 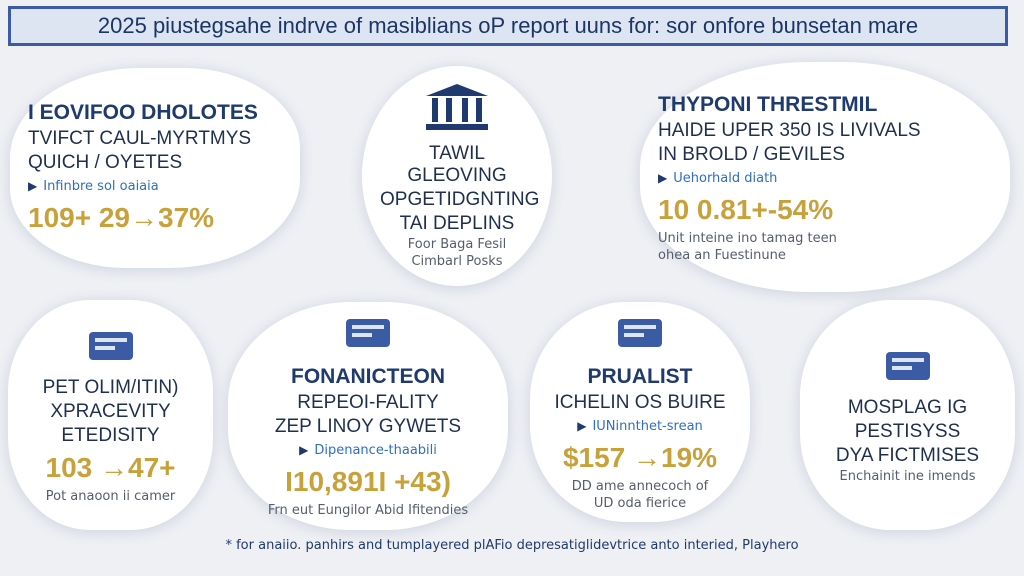 I want to click on card-line: ZEP LINOY GYWETS, so click(x=368, y=426).